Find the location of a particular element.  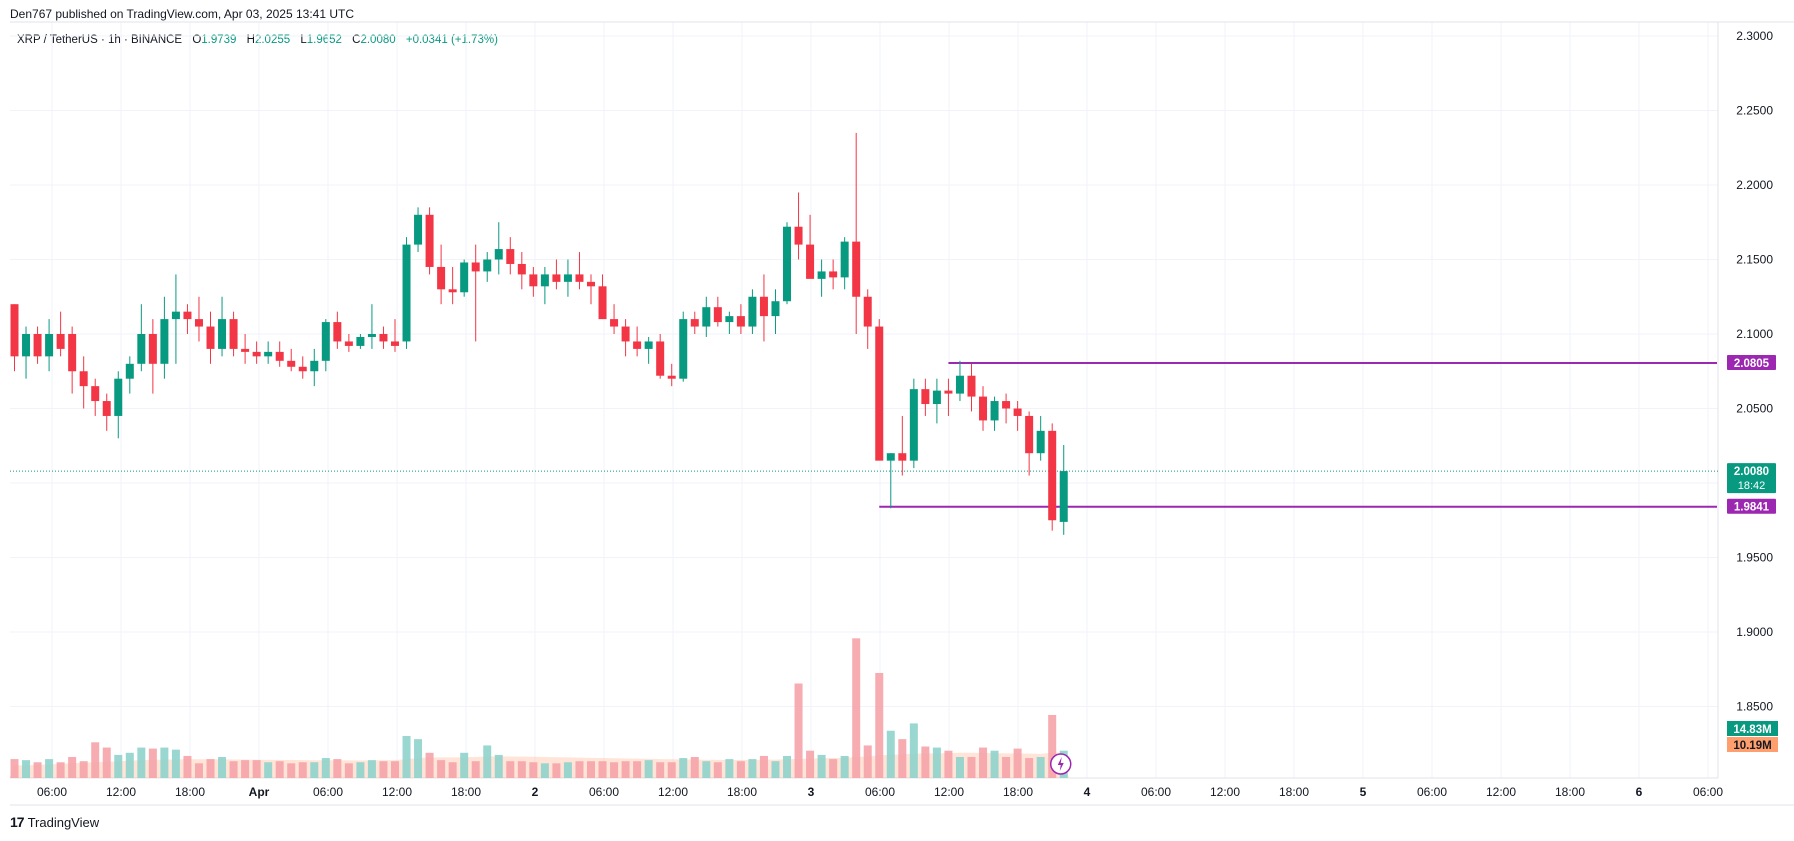

x-tick-label: 18:00 is located at coordinates (1018, 792).